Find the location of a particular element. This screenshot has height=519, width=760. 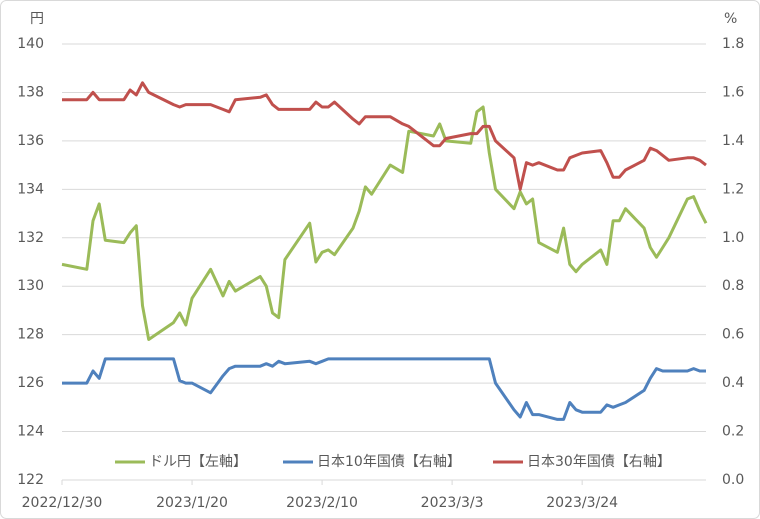

y2-tick-label: 1.2 is located at coordinates (733, 189).